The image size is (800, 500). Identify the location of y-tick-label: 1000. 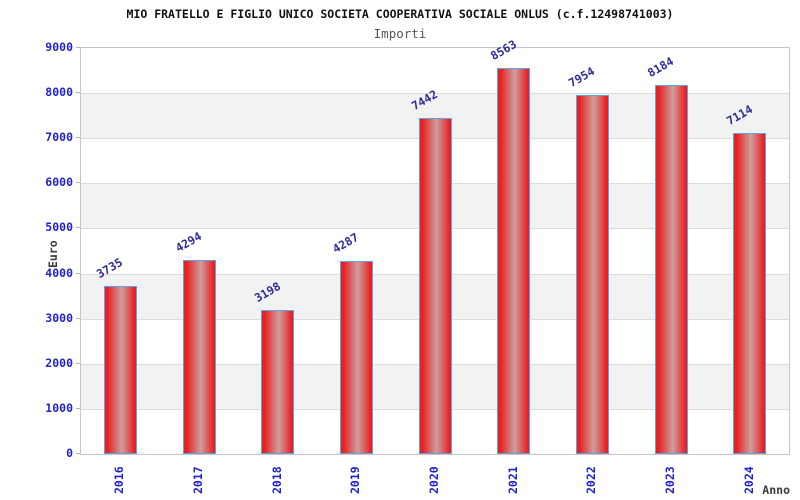
(59, 407).